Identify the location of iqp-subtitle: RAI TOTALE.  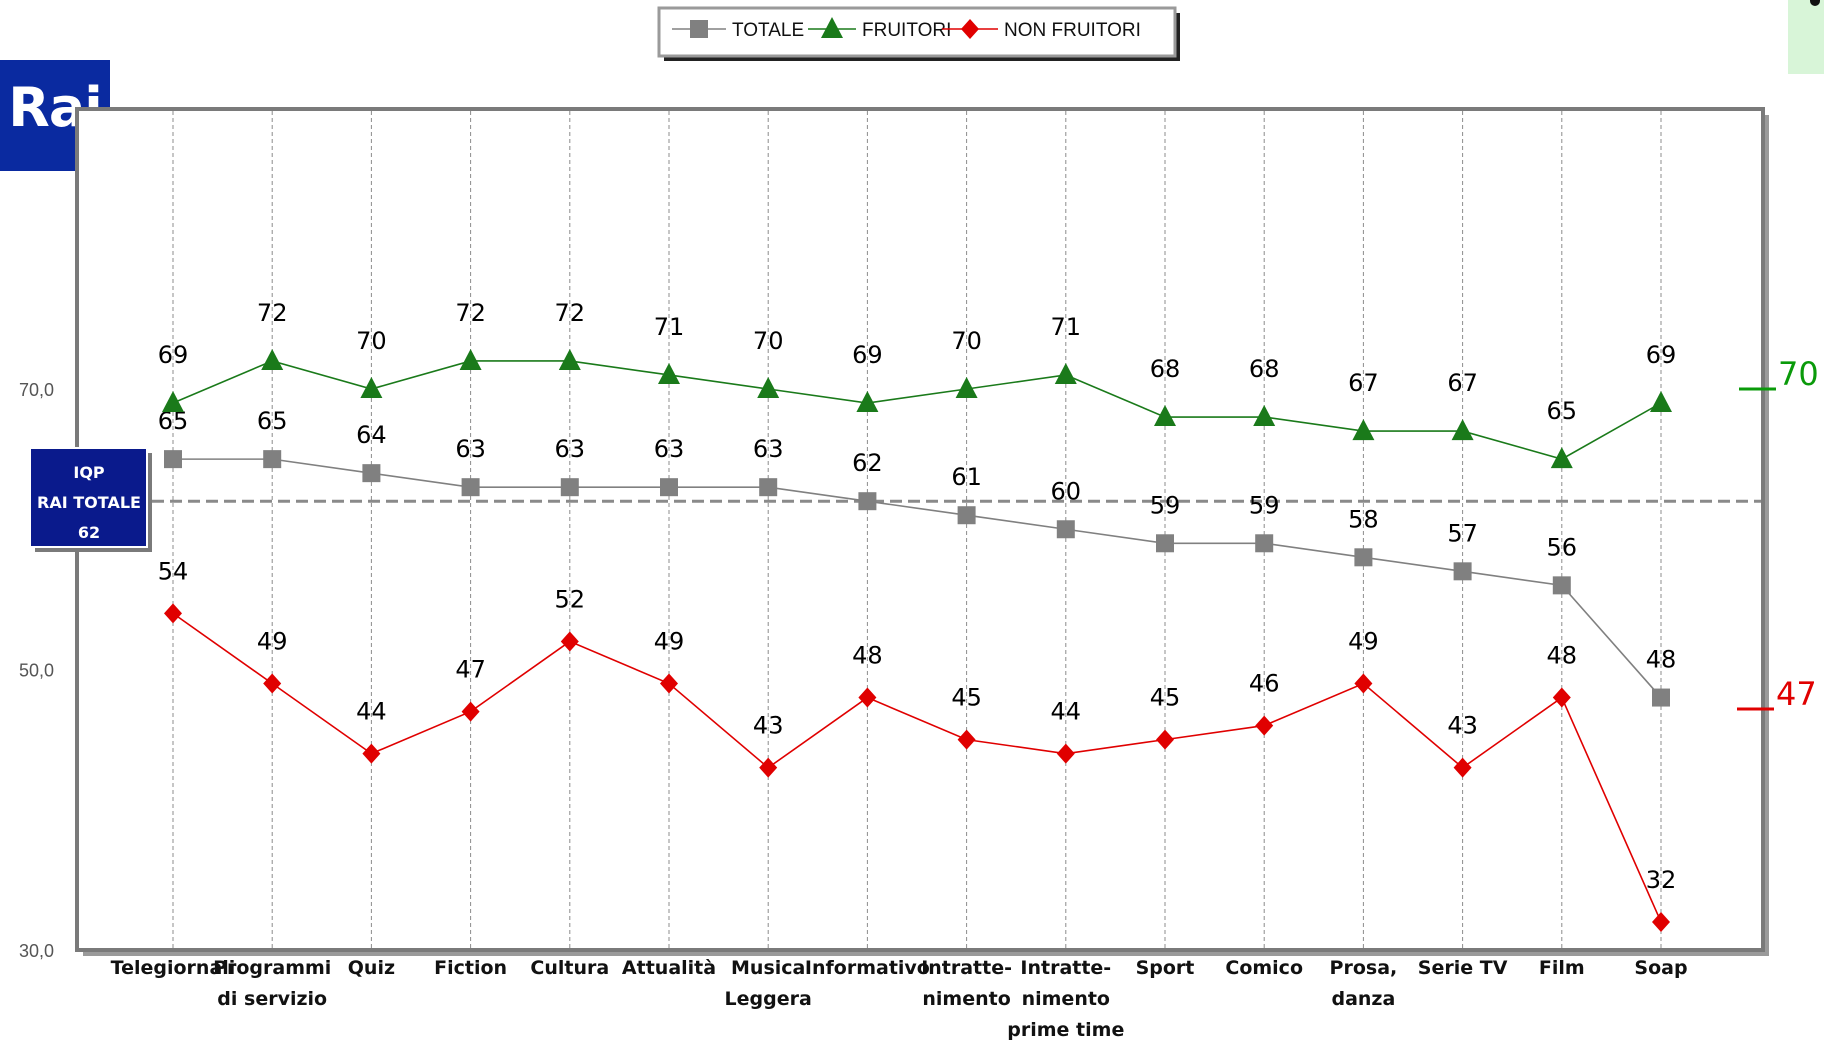
(89, 502).